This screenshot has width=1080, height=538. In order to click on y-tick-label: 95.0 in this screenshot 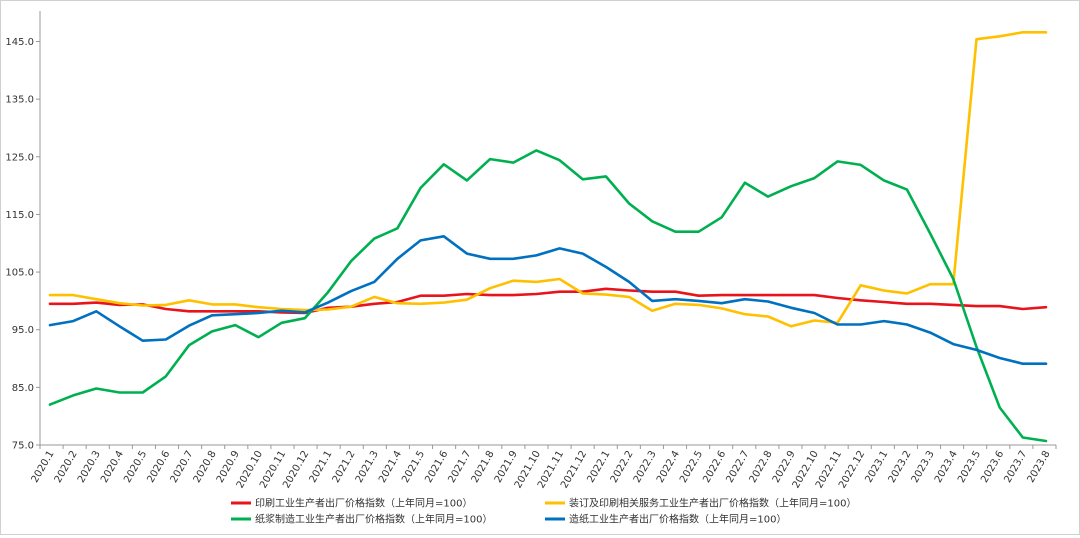, I will do `click(23, 330)`.